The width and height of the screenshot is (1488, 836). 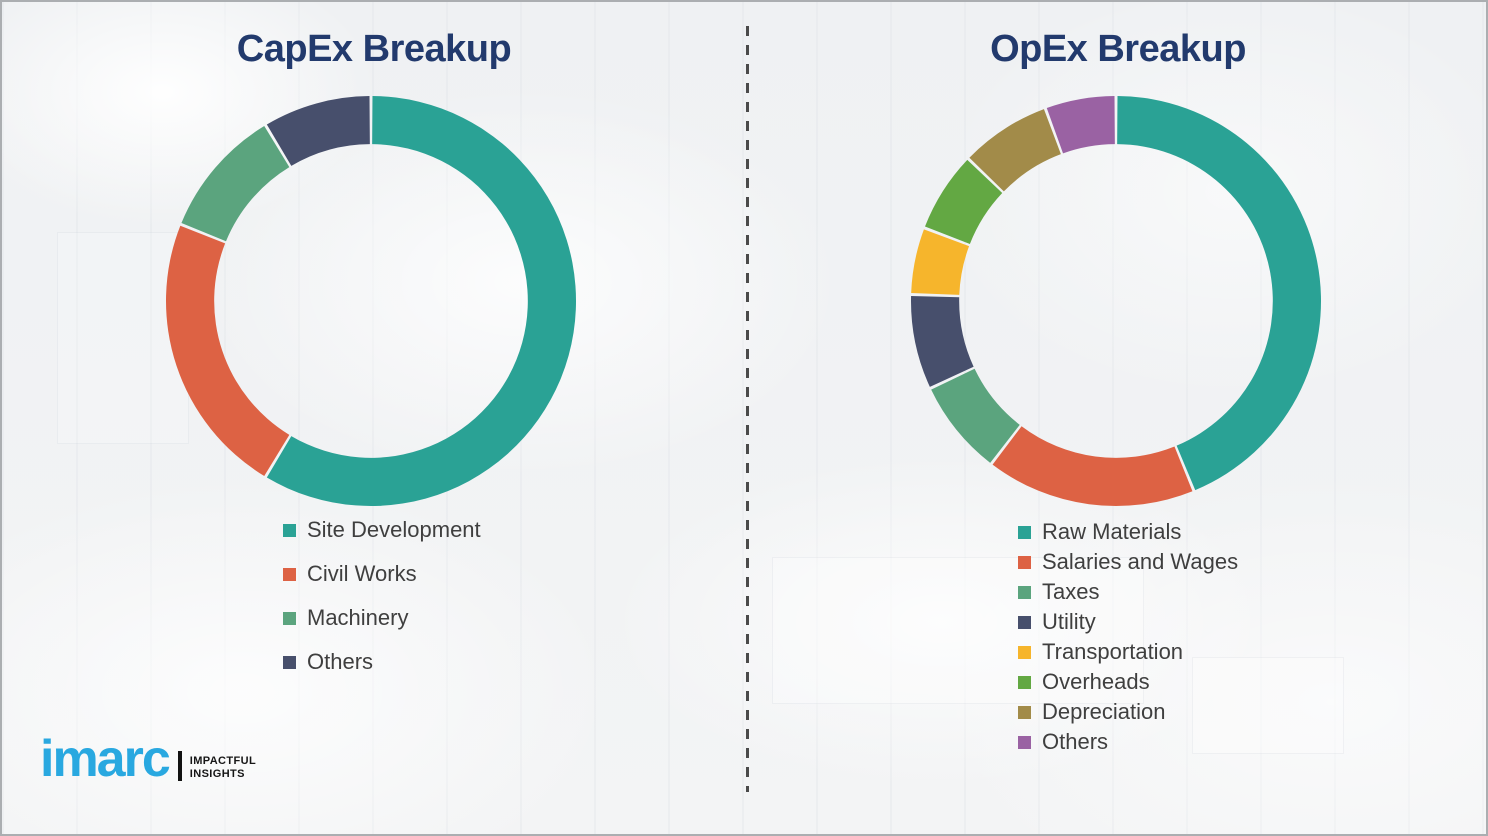 I want to click on capex-legend-item-machinery: Machinery, so click(x=382, y=618).